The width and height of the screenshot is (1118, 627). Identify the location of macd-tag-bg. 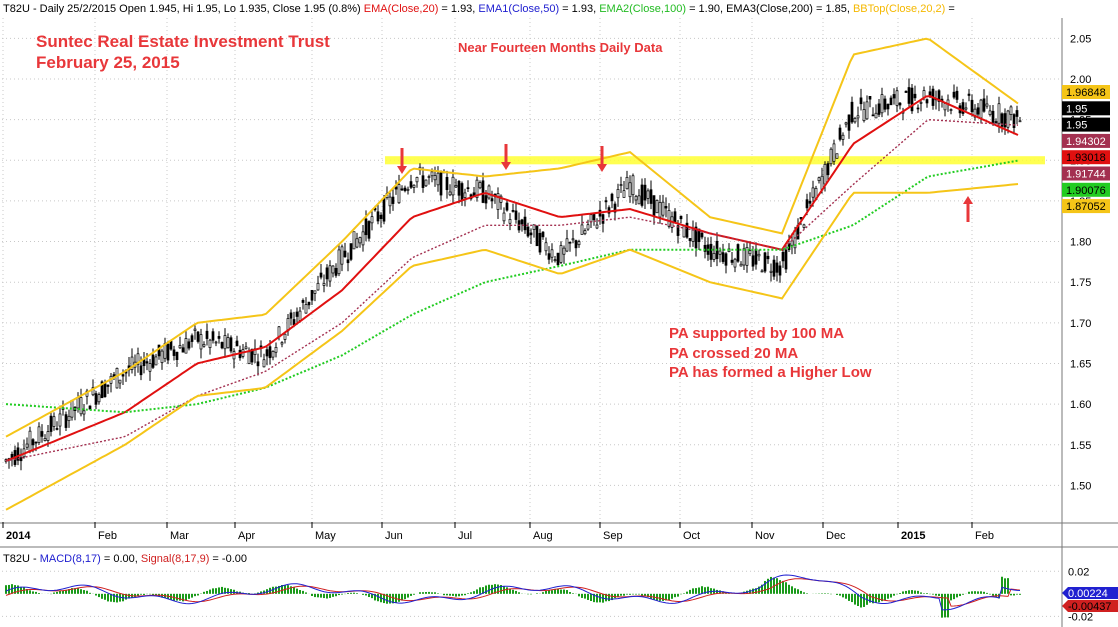
(1090, 606).